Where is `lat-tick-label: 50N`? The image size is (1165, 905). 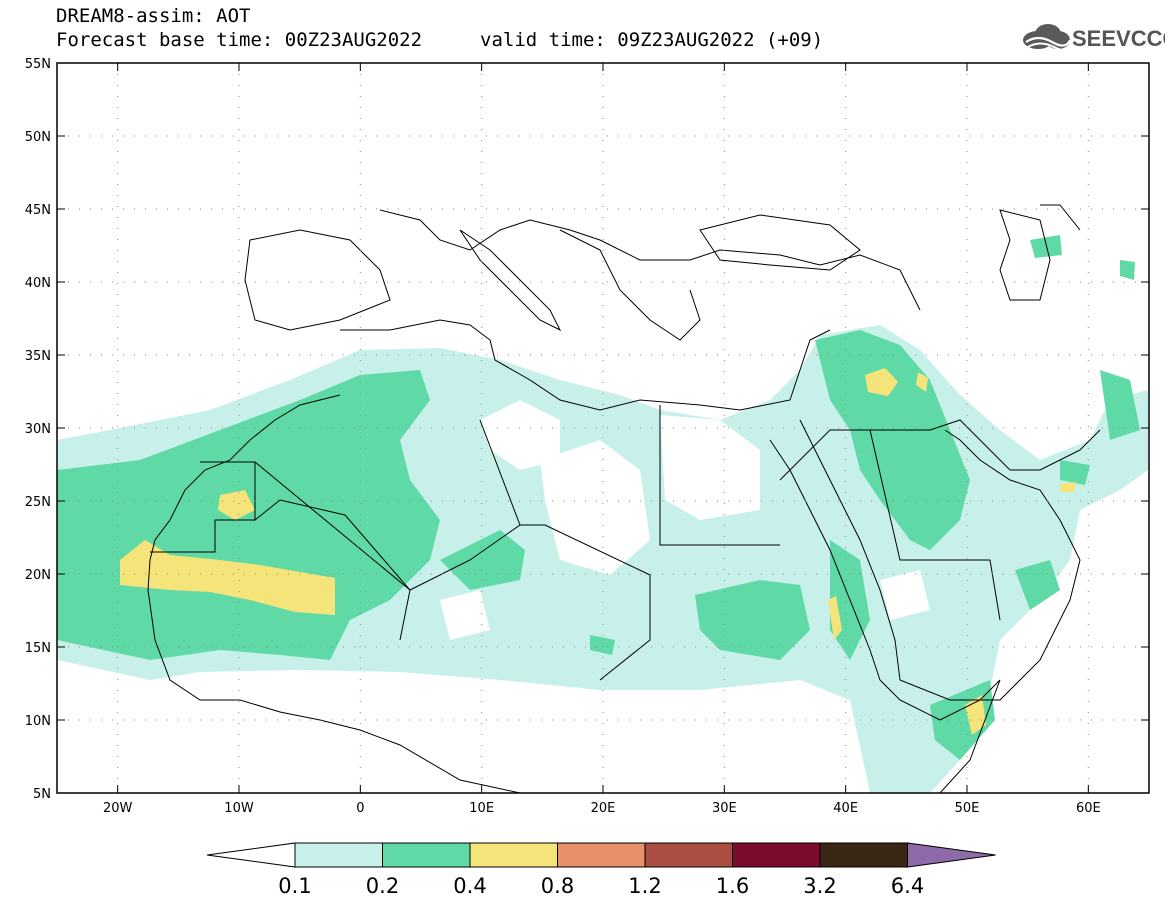
lat-tick-label: 50N is located at coordinates (38, 137).